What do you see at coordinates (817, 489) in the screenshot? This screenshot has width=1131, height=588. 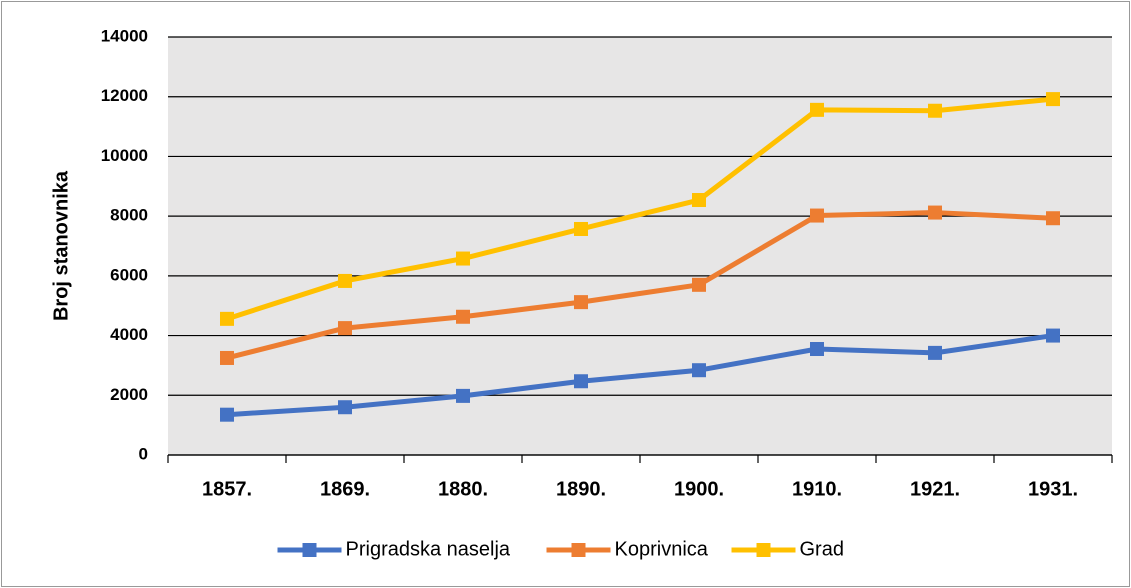 I see `x-tick-label: 1910.` at bounding box center [817, 489].